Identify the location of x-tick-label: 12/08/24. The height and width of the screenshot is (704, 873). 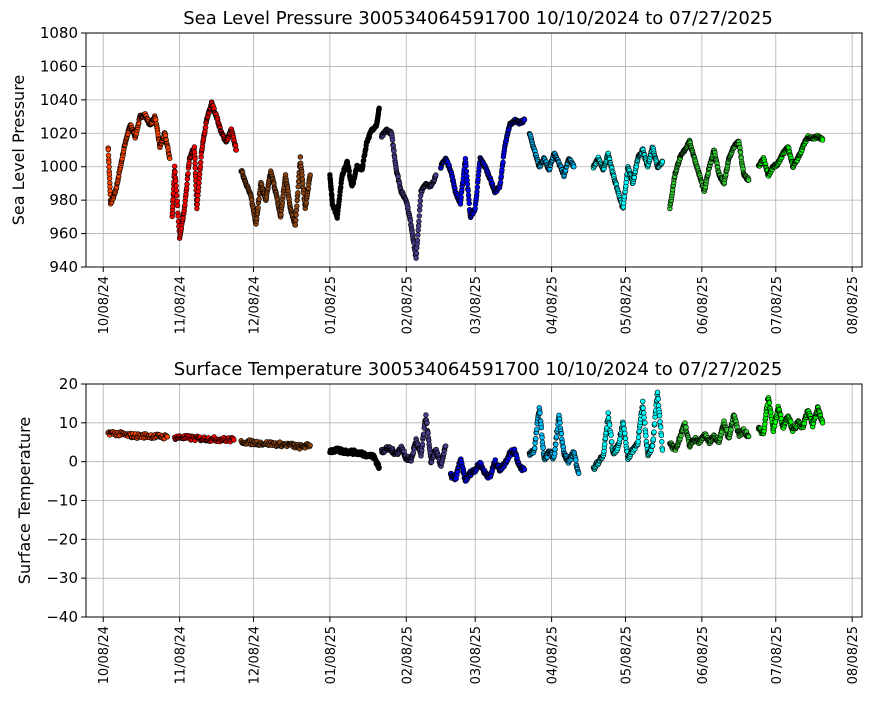
(255, 305).